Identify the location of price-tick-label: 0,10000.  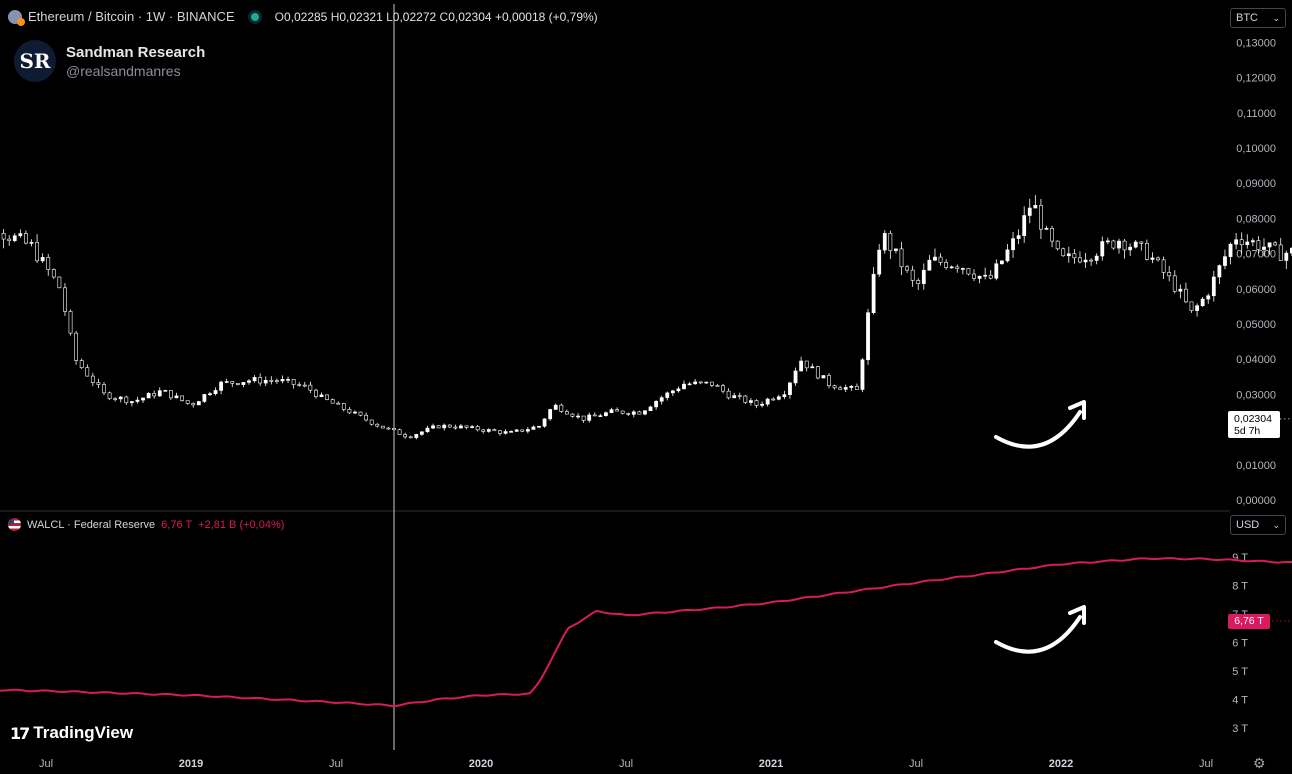
(1256, 149).